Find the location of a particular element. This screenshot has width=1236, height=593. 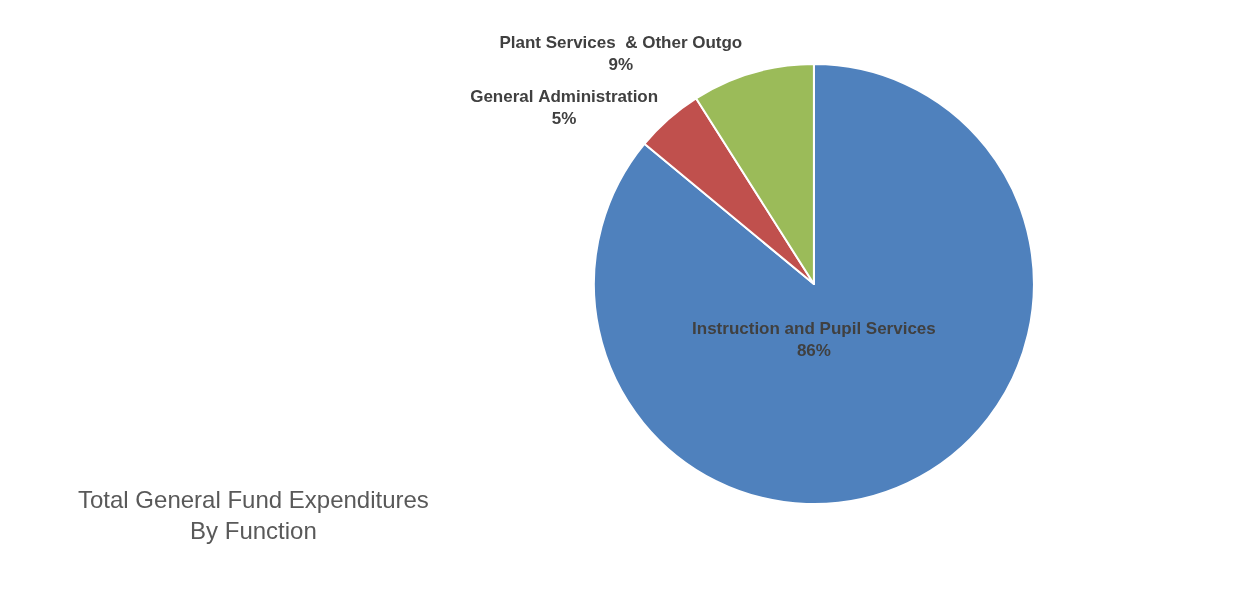

slice-label: Instruction and Pupil Services is located at coordinates (814, 328).